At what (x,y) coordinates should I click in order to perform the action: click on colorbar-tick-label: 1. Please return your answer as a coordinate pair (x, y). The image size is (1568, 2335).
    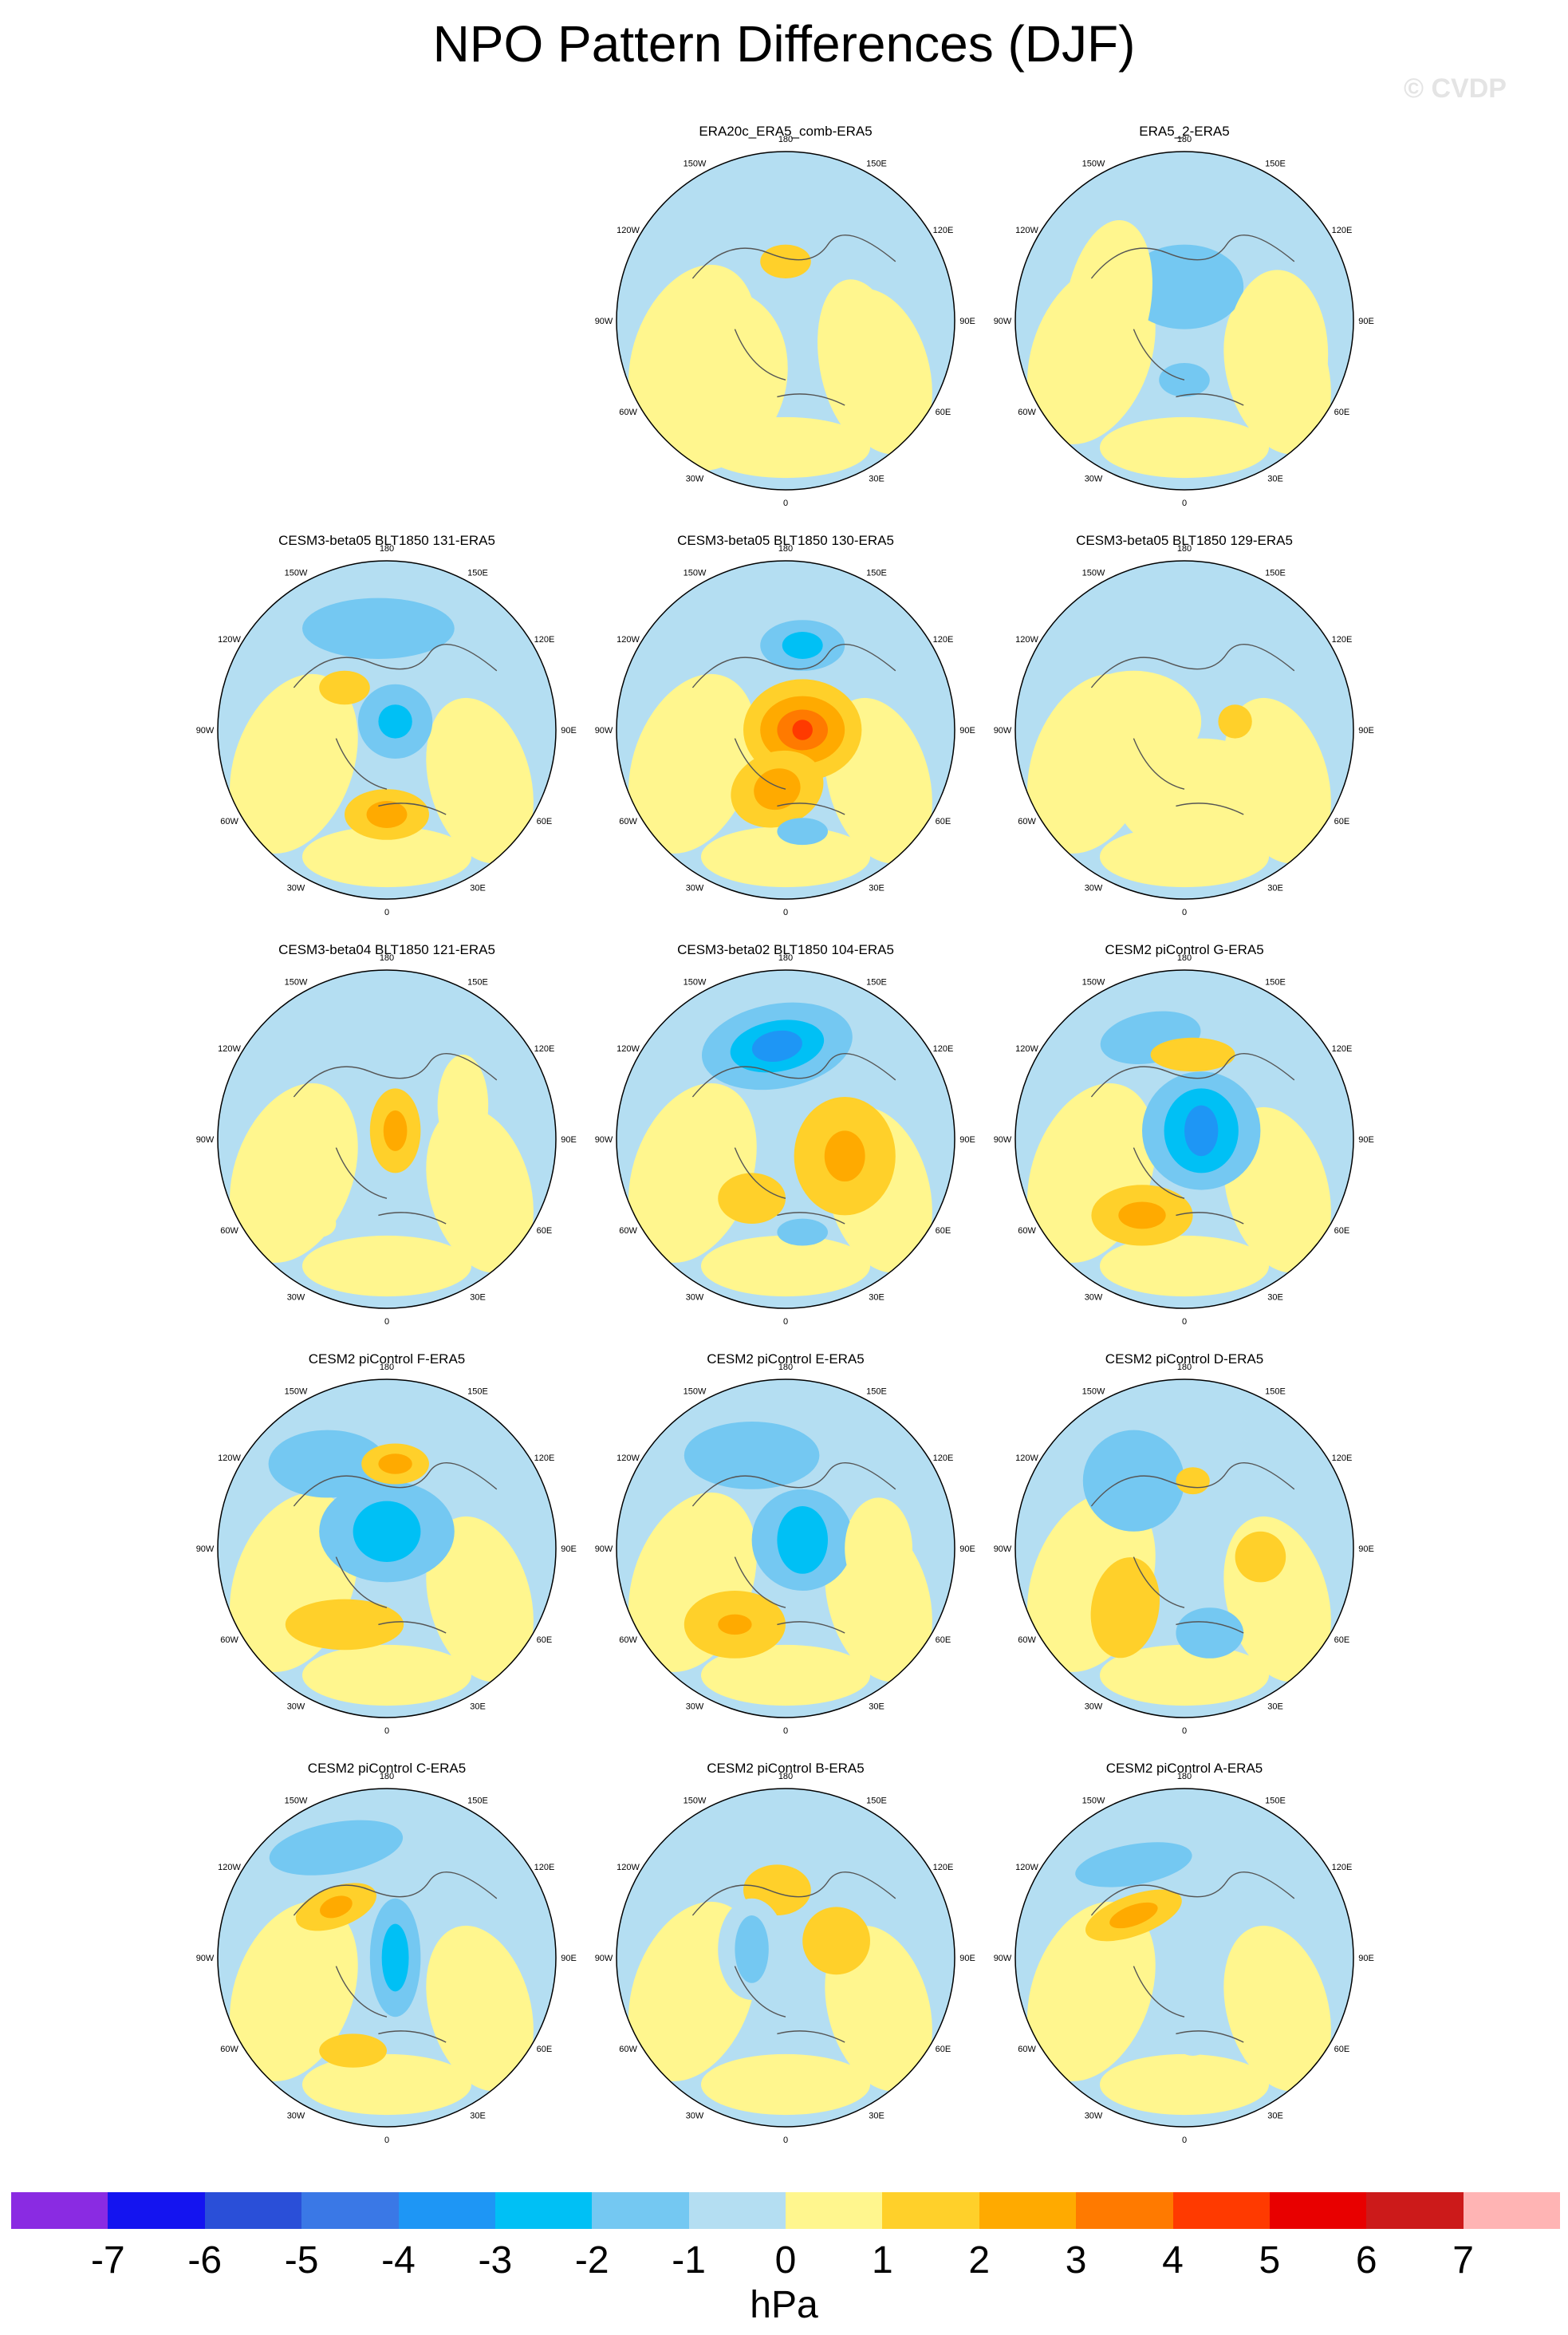
    Looking at the image, I should click on (882, 2260).